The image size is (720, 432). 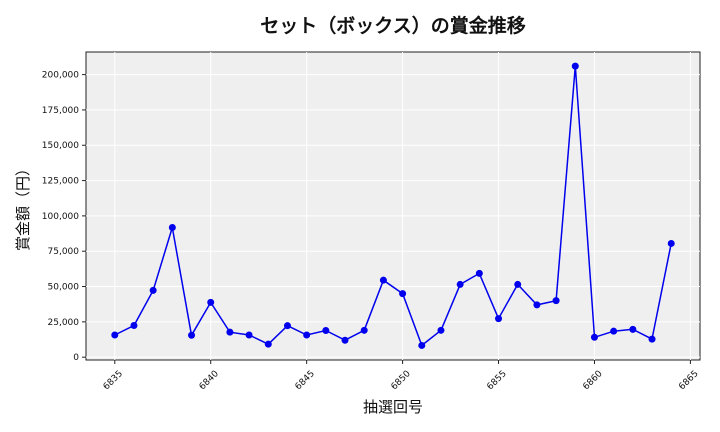 I want to click on x-axis: 6835 6840 6845 6850 6855 6860 6865, so click(x=401, y=376).